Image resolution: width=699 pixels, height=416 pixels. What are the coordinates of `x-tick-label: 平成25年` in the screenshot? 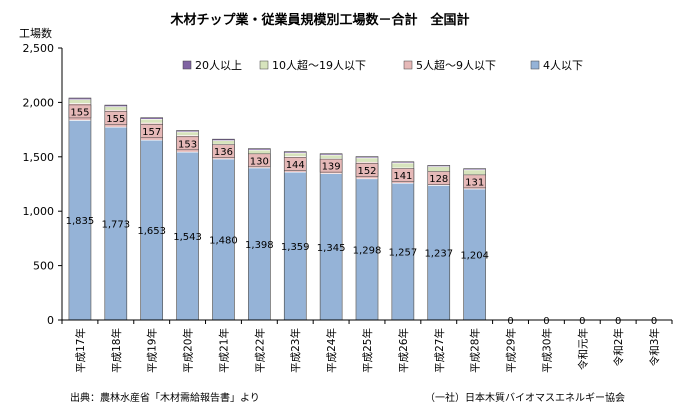 It's located at (367, 350).